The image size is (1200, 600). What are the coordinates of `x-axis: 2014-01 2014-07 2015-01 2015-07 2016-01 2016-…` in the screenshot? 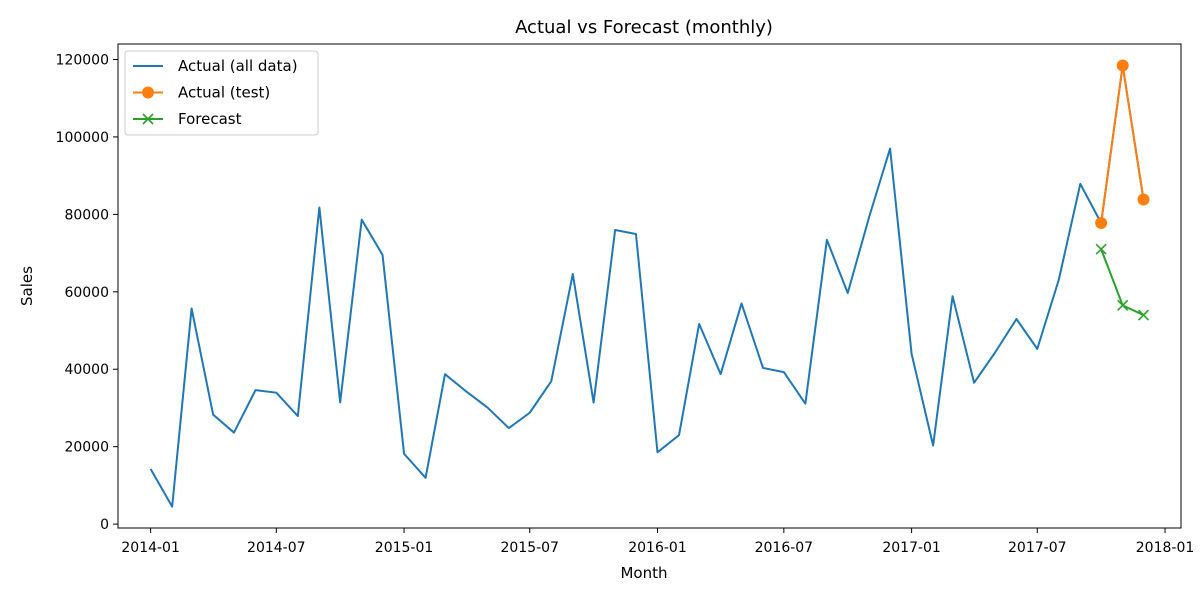 It's located at (657, 542).